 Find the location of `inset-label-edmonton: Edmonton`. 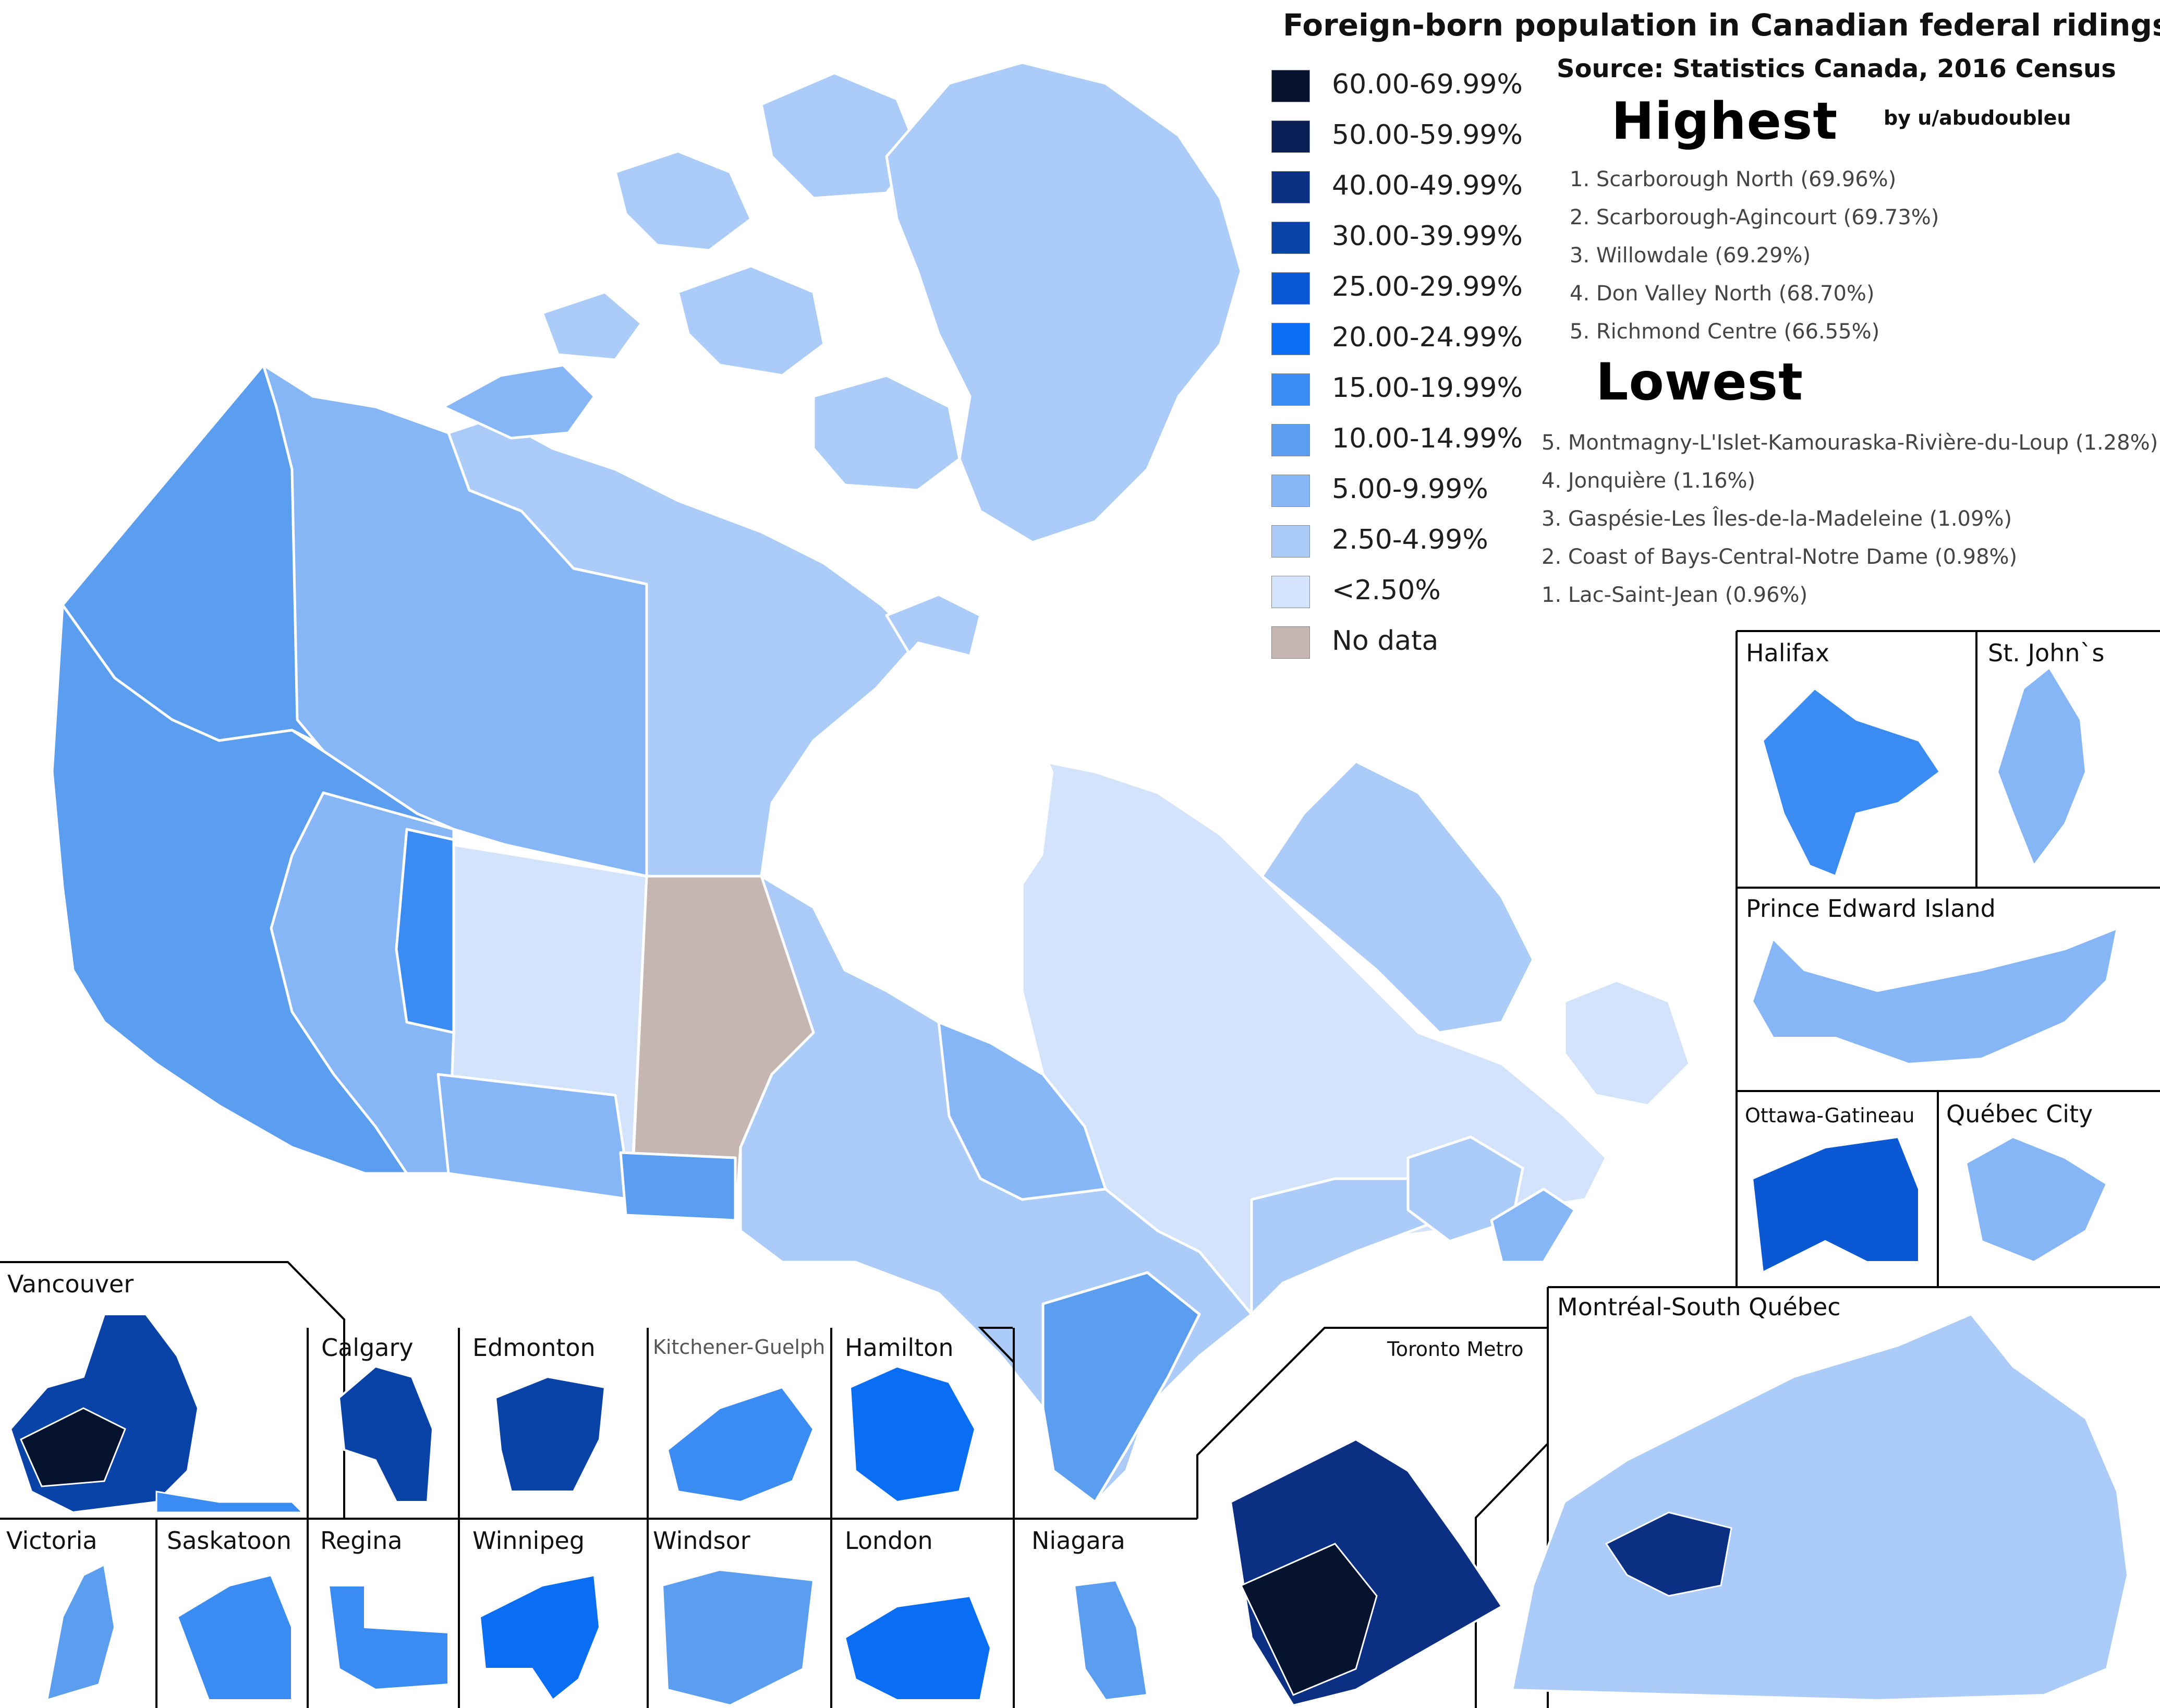

inset-label-edmonton: Edmonton is located at coordinates (534, 1348).